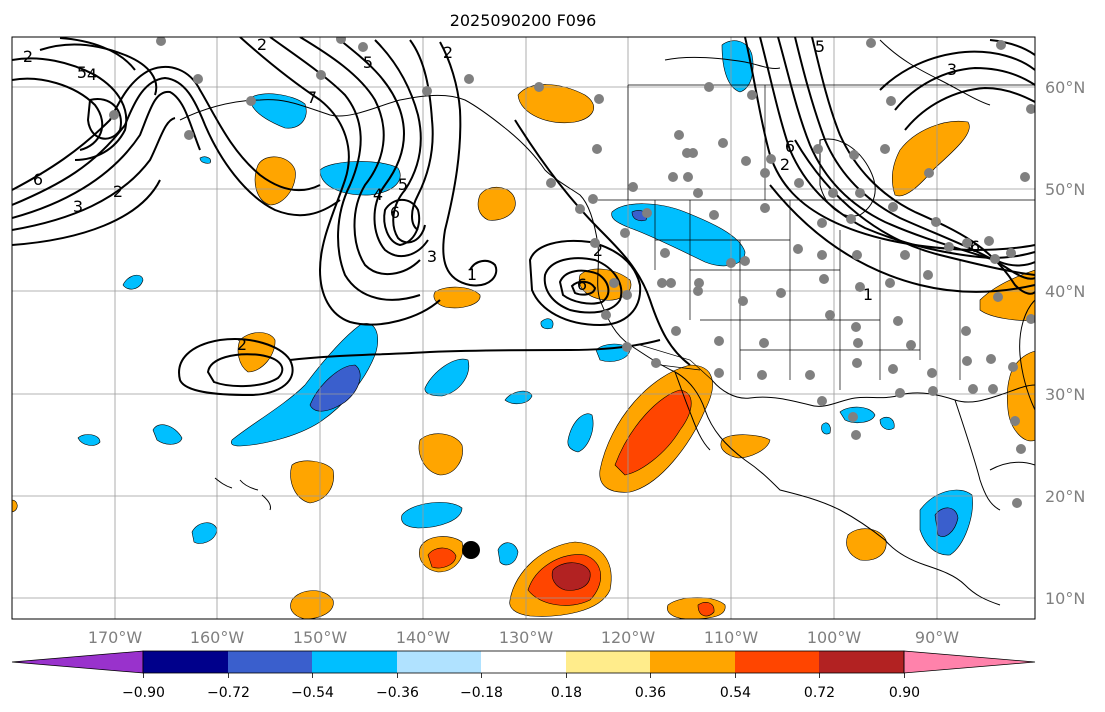 The width and height of the screenshot is (1105, 712). I want to click on contour-label: 7, so click(312, 97).